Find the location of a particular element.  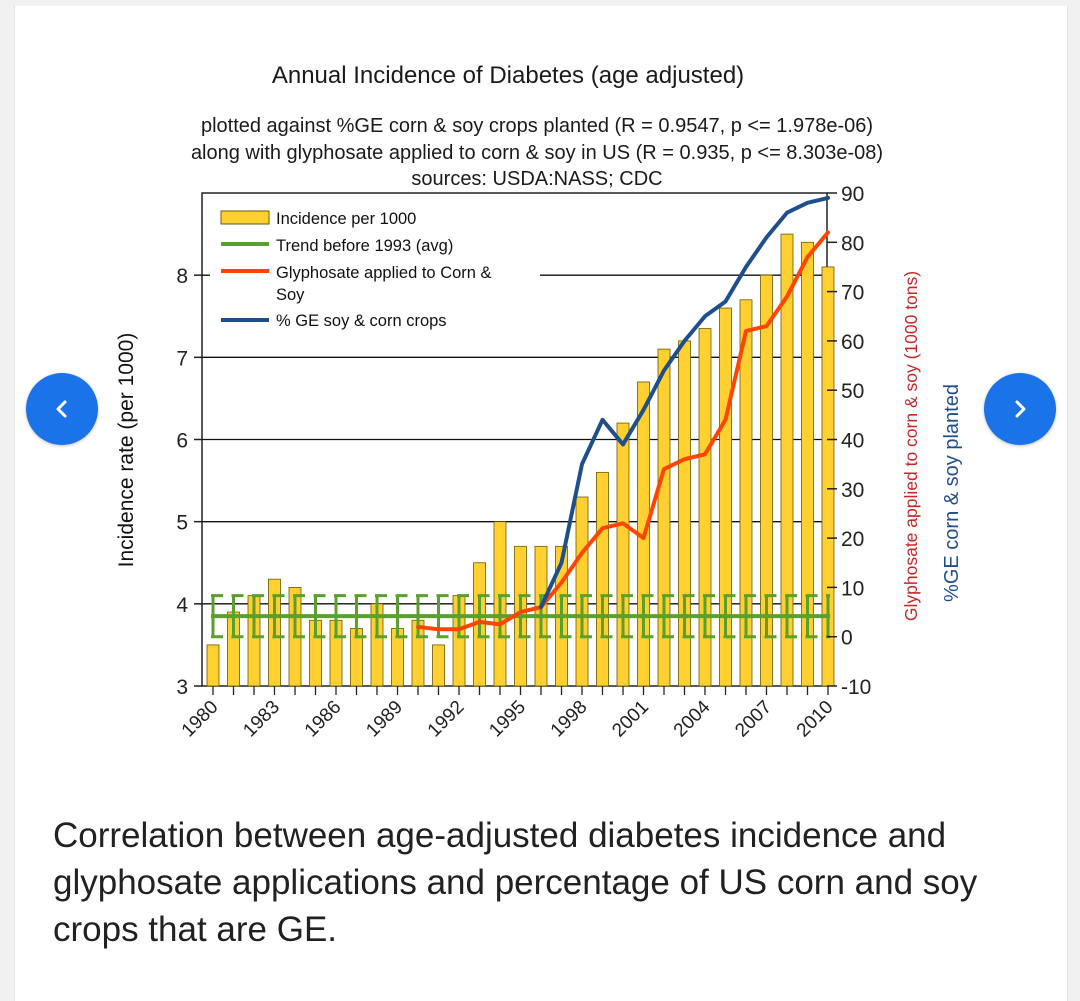

left-tick-label: 6 is located at coordinates (182, 441).